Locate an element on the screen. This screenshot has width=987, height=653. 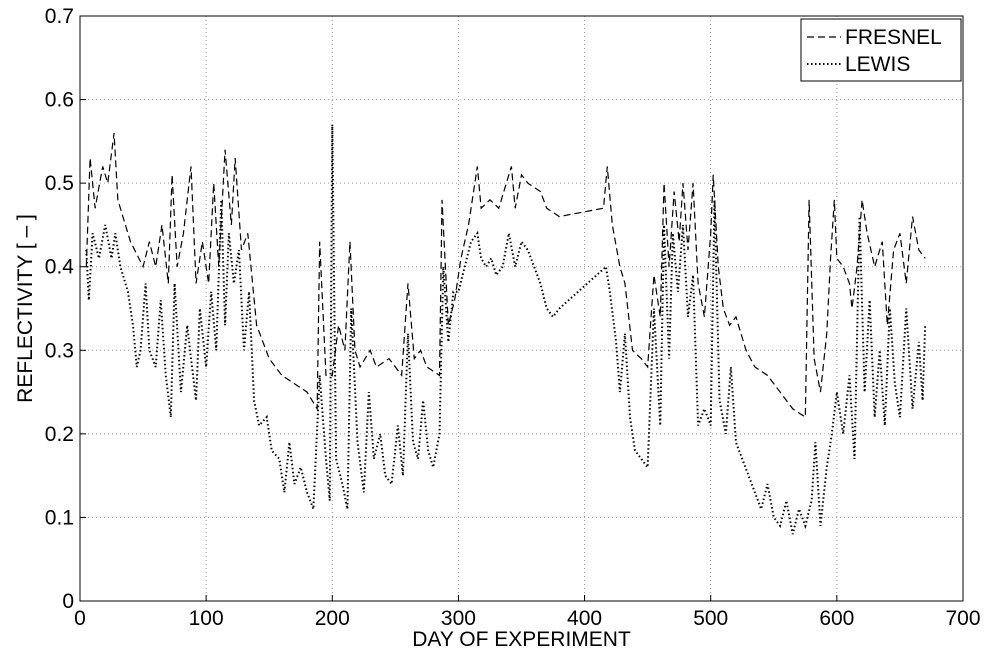
x-tick-label: 0 is located at coordinates (80, 618).